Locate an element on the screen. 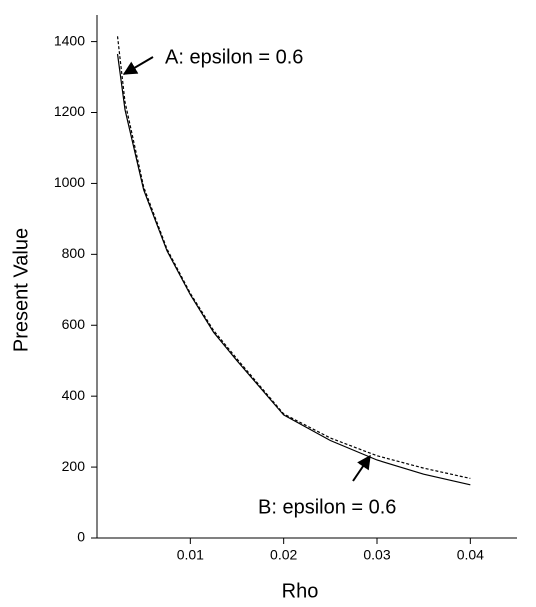 This screenshot has height=607, width=536. y-tick-label: 200 is located at coordinates (74, 466).